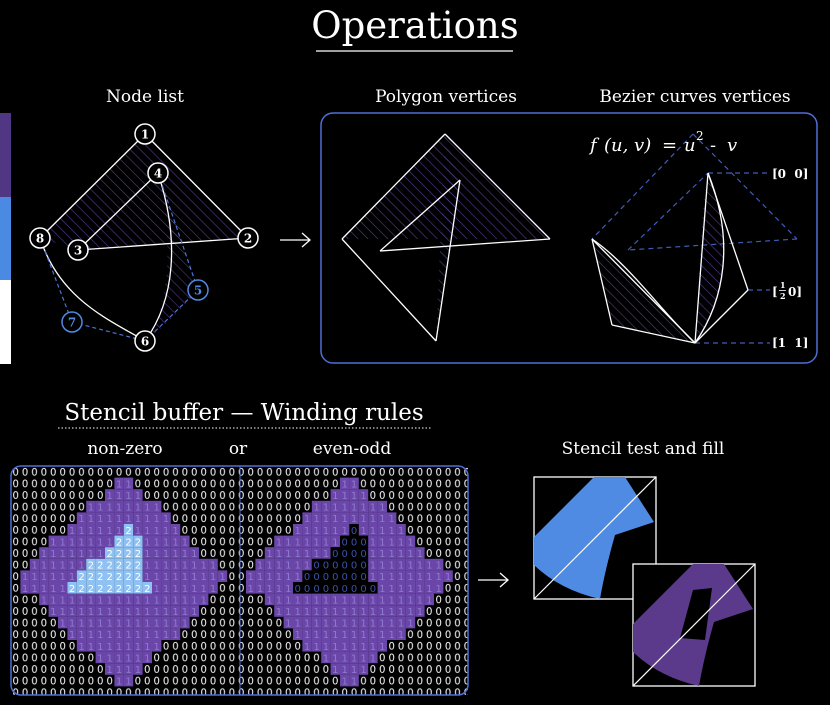 This screenshot has height=705, width=830. I want to click on node-markers: 1 2 3 4 5 6 7 8, so click(144, 237).